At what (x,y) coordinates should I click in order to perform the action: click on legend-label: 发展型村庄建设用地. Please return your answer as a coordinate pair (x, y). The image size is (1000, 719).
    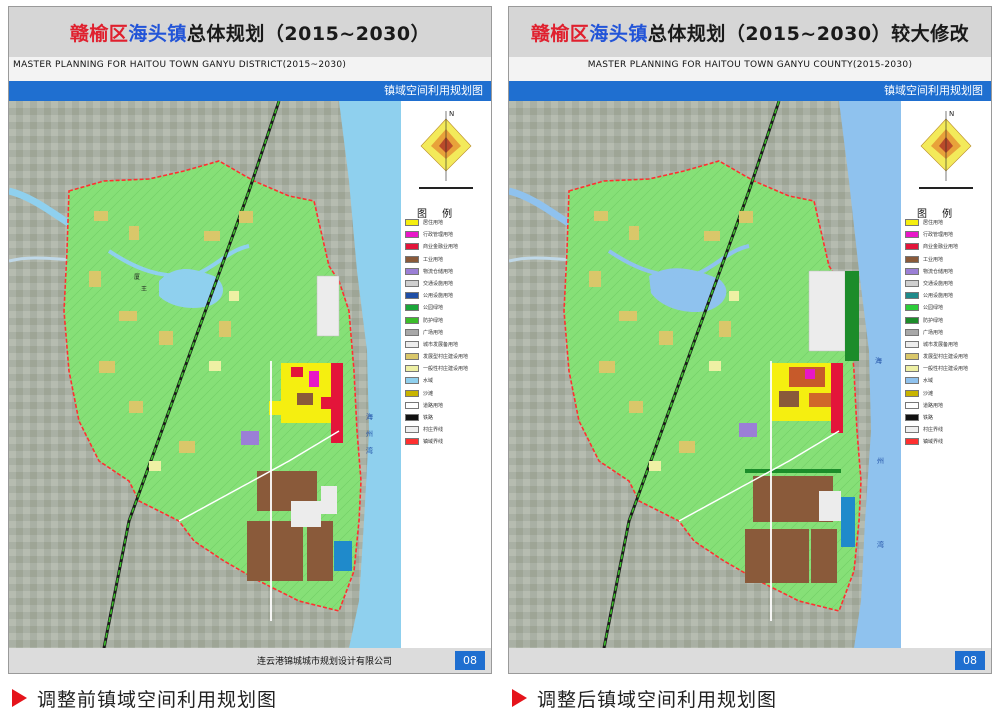
    Looking at the image, I should click on (946, 357).